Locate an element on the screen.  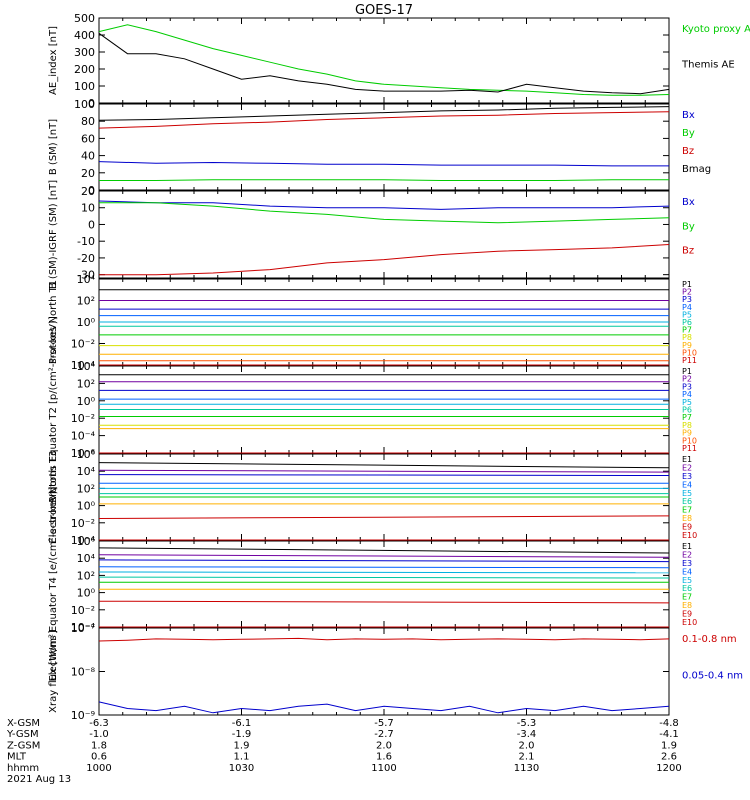
y-tick-label: -20 is located at coordinates (86, 258).